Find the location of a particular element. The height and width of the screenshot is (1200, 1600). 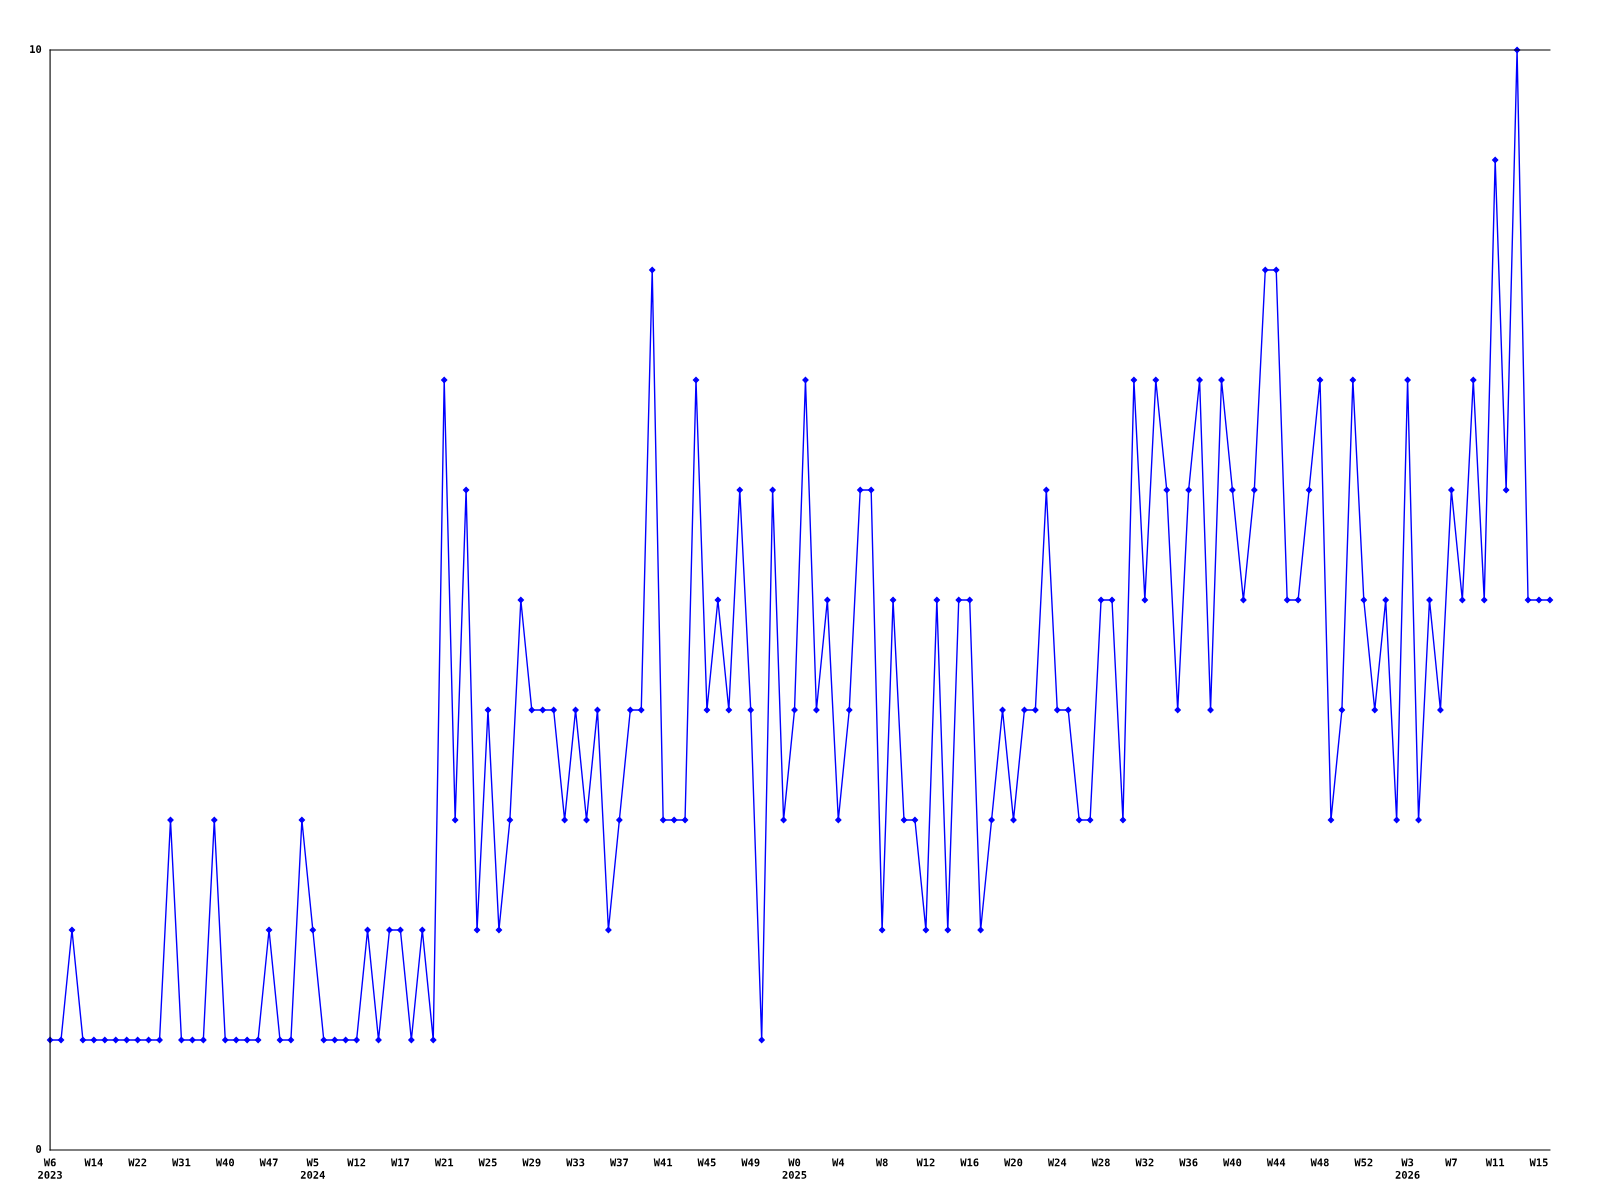

x-tick-label: W41 is located at coordinates (663, 1162).